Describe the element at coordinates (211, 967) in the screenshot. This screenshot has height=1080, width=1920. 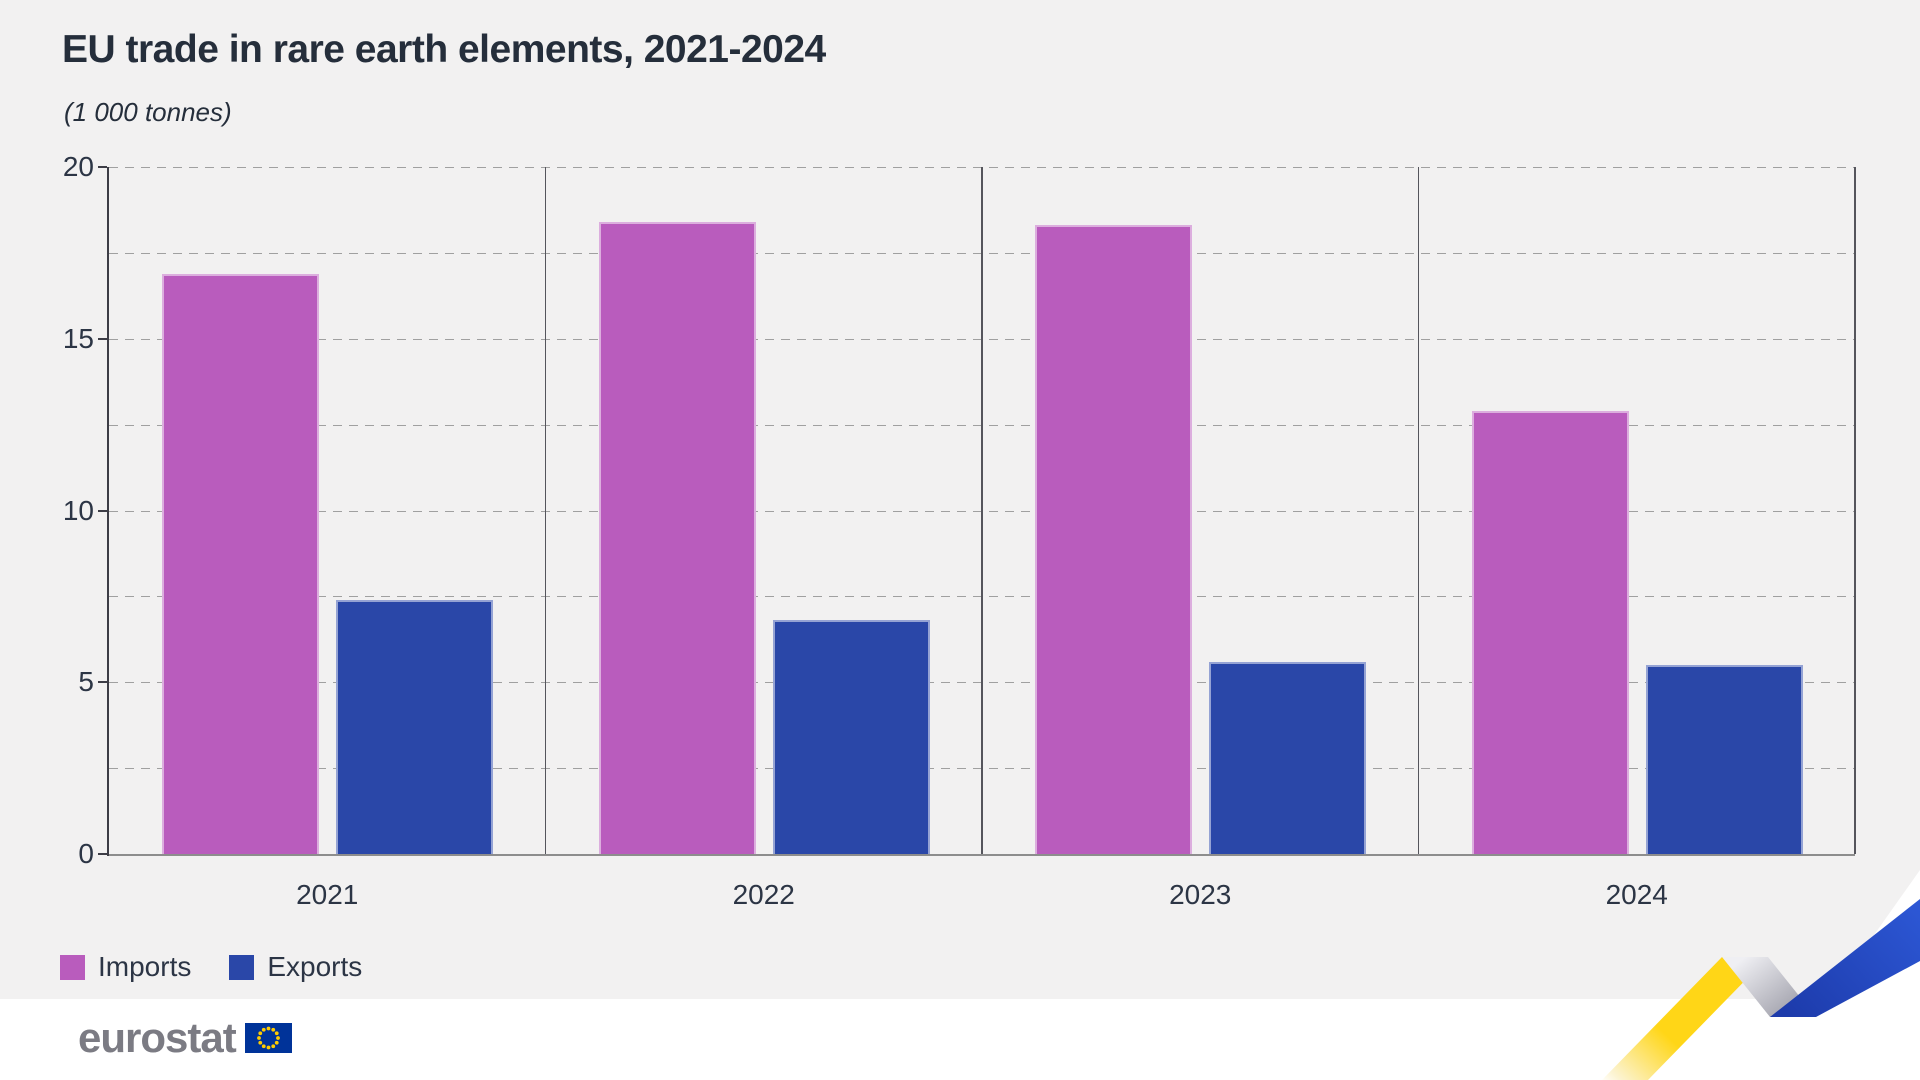
I see `chart-legend: Imports Exports` at that location.